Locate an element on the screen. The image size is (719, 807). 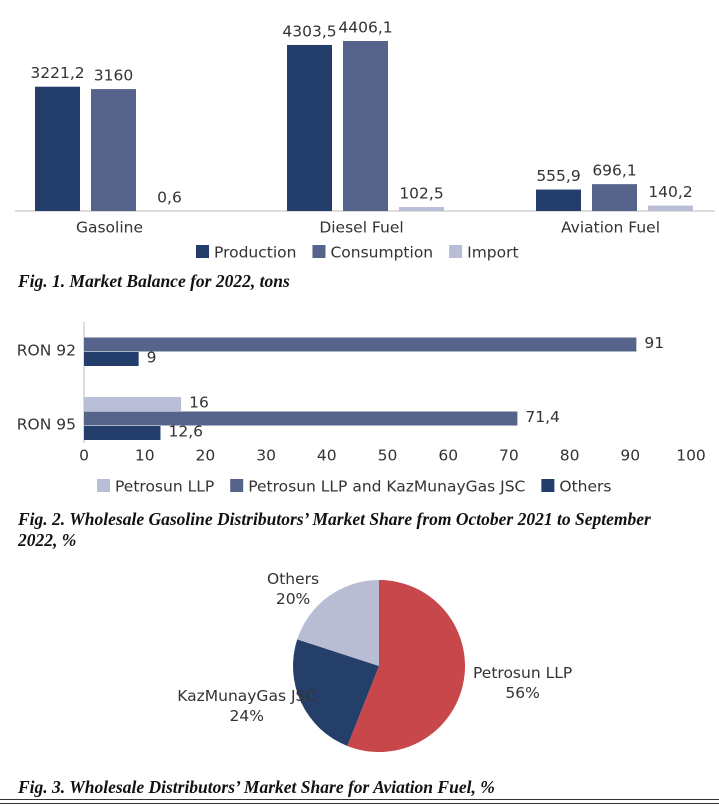
x-tick-label: 100 is located at coordinates (691, 456).